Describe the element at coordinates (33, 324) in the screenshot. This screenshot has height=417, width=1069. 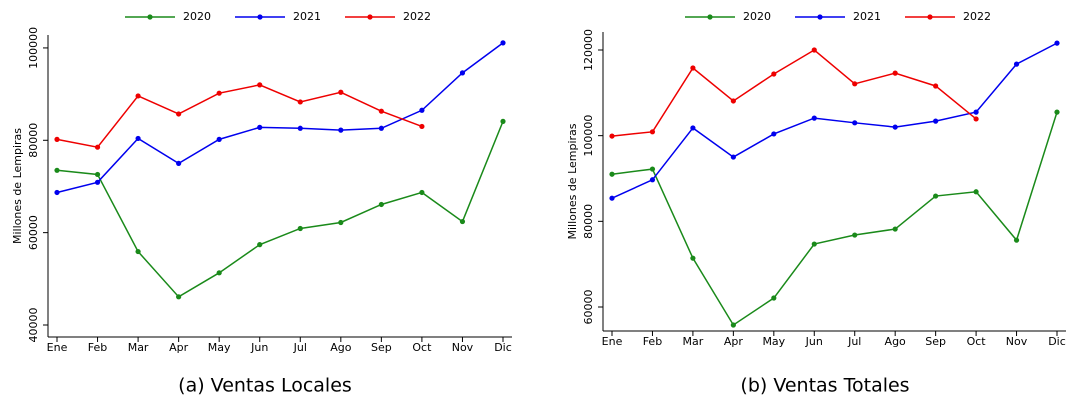
I see `y-tick-label: 40000` at that location.